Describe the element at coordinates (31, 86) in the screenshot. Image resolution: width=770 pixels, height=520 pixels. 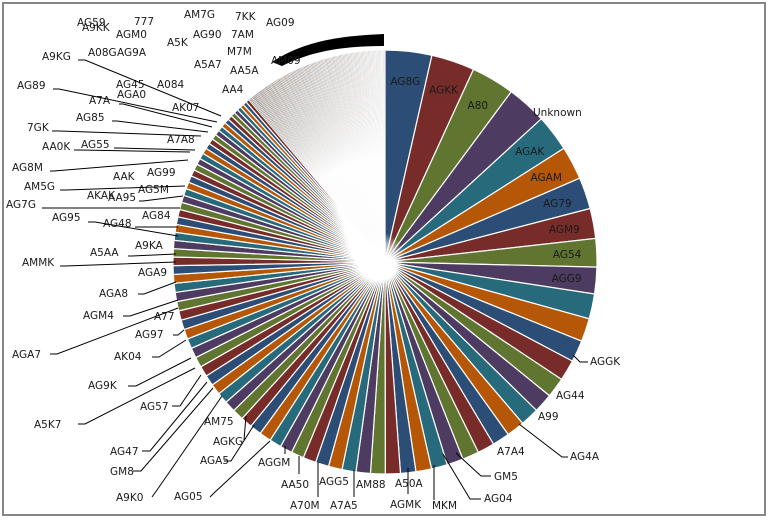
I see `slice-label: AG89` at that location.